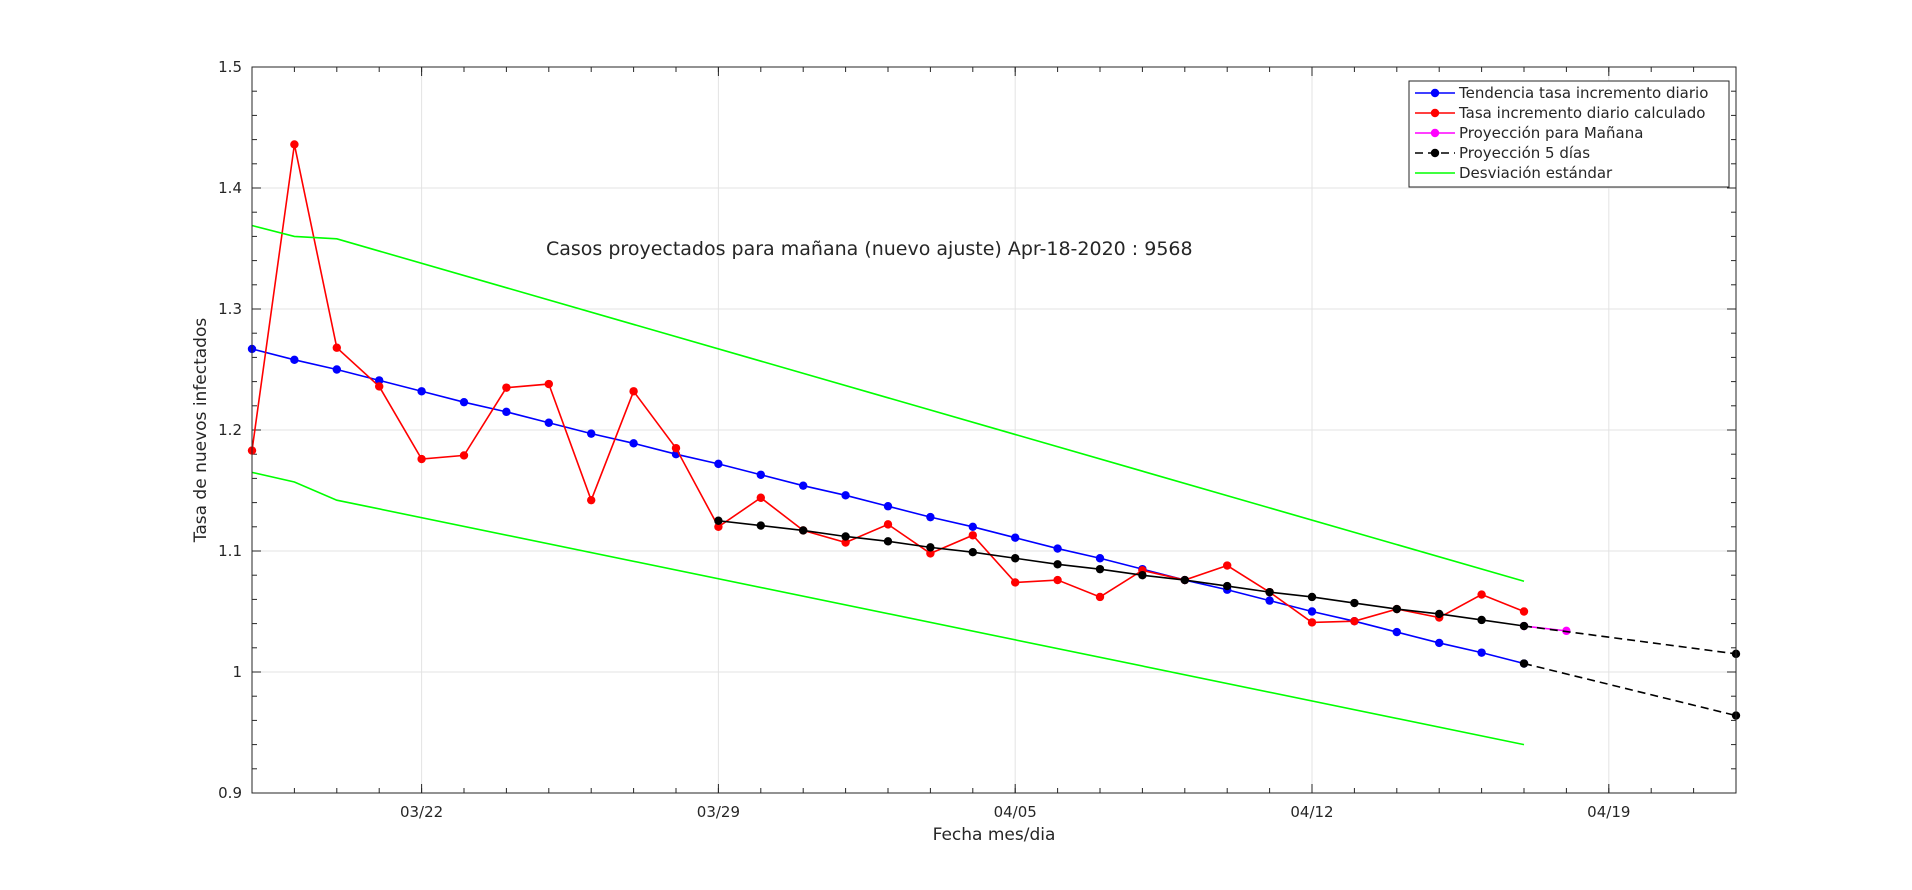 The width and height of the screenshot is (1912, 890). Describe the element at coordinates (201, 431) in the screenshot. I see `y-axis-title: Tasa de nuevos infectados` at that location.